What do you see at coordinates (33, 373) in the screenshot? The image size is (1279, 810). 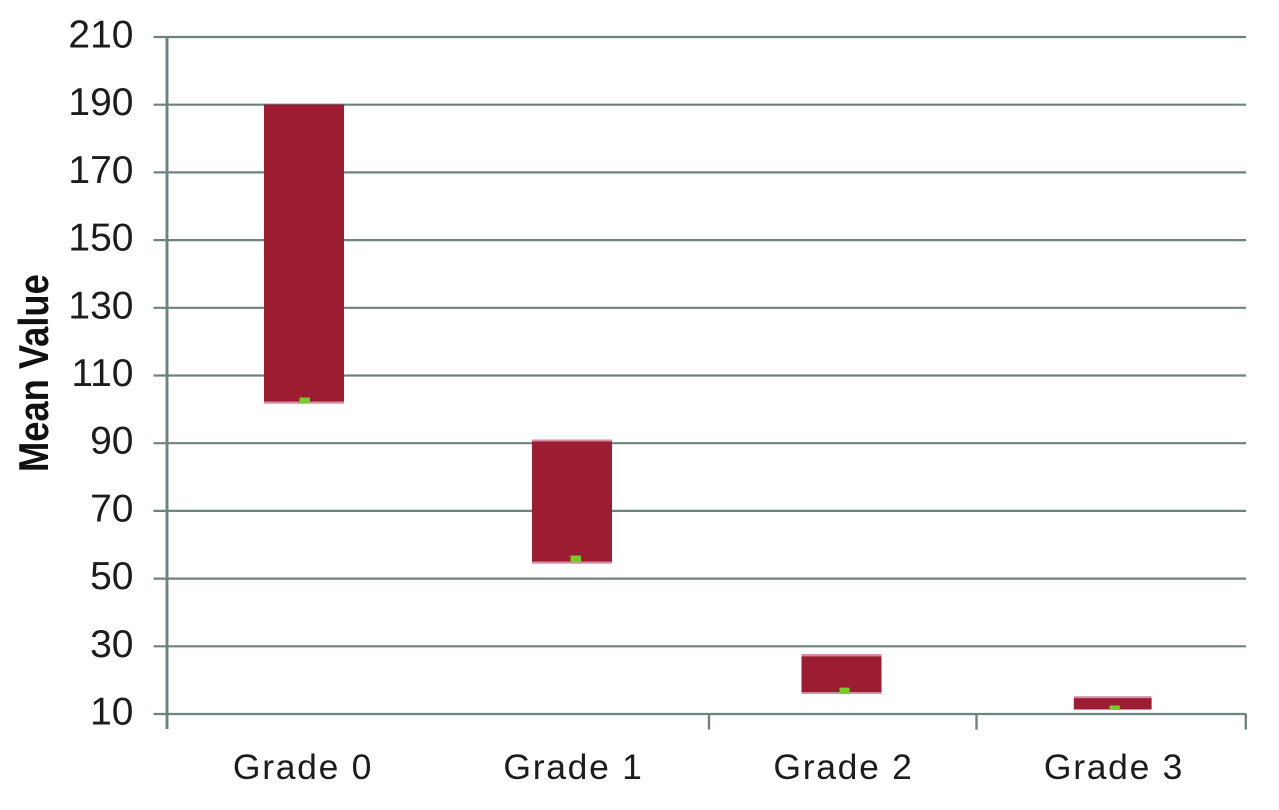 I see `svg-text: Mean Value` at bounding box center [33, 373].